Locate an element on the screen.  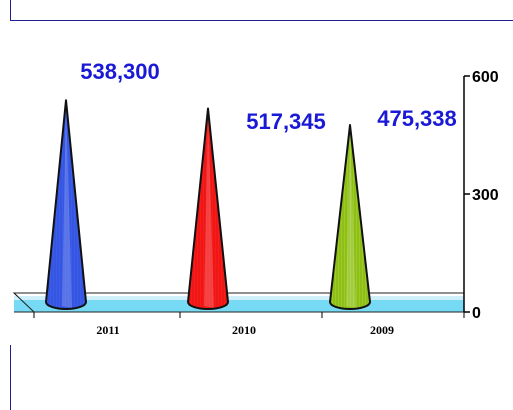
x-tick-label: 2011 is located at coordinates (107, 330).